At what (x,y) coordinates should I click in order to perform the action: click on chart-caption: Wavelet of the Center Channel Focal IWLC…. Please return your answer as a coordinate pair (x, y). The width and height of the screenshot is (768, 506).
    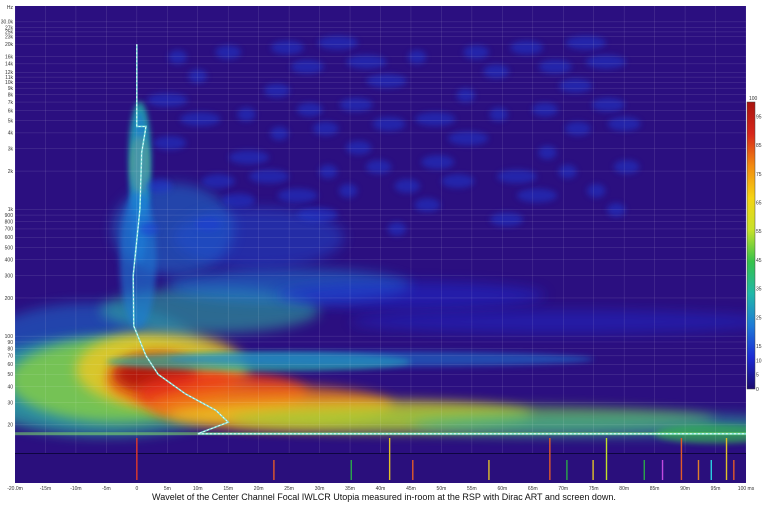
    Looking at the image, I should click on (384, 497).